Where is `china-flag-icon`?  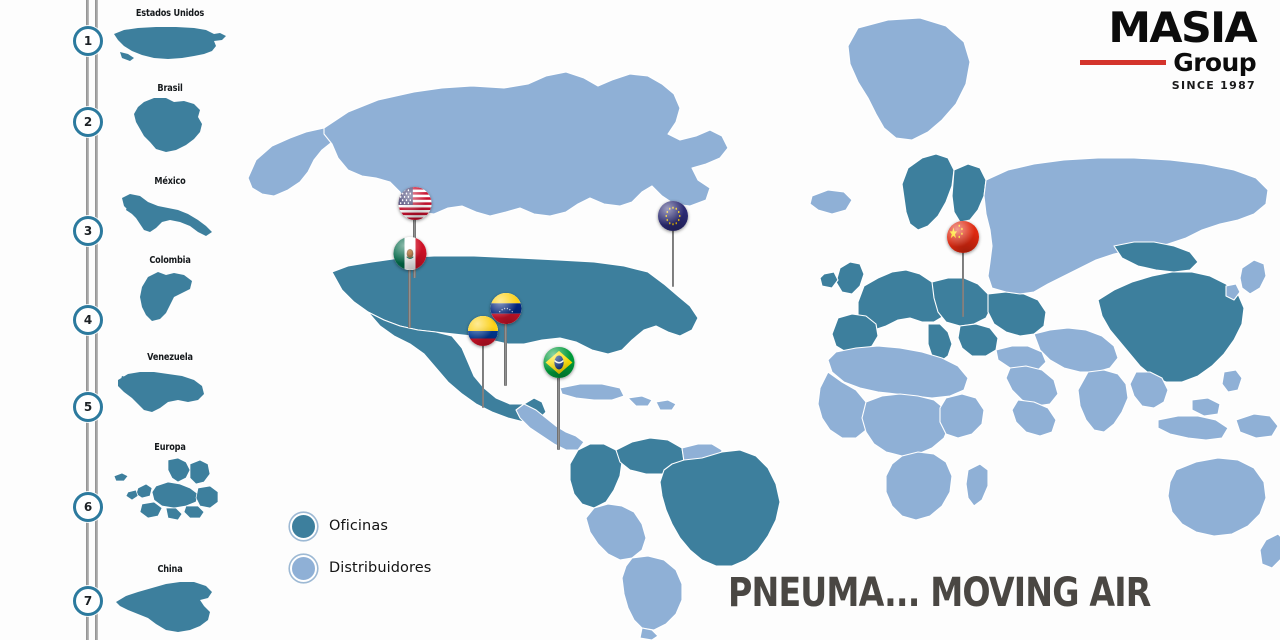
china-flag-icon is located at coordinates (963, 237).